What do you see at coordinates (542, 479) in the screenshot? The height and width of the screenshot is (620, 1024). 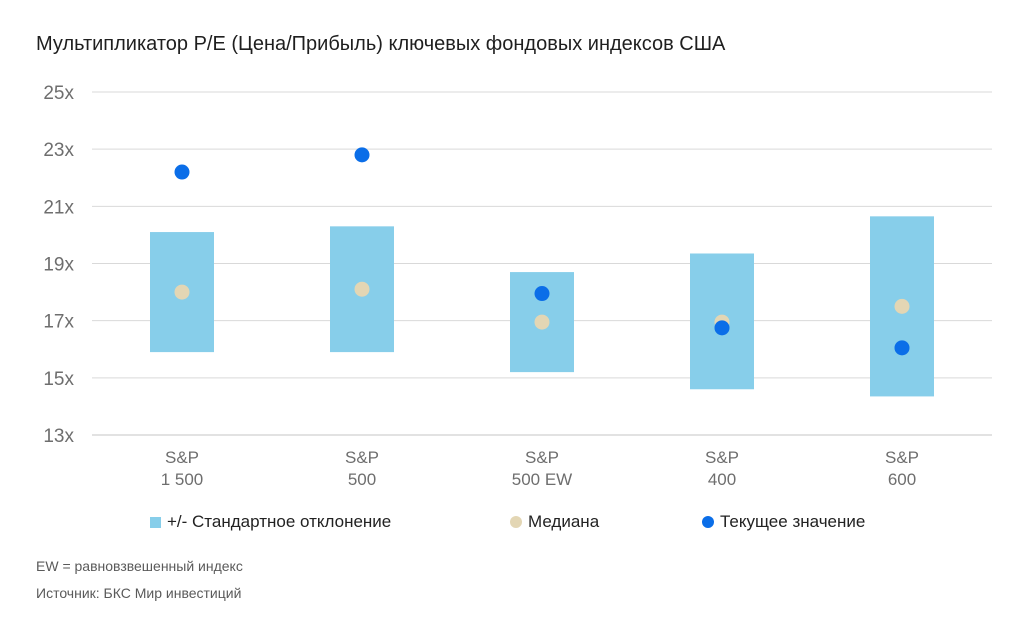 I see `x-category-label-line2: 500 EW` at bounding box center [542, 479].